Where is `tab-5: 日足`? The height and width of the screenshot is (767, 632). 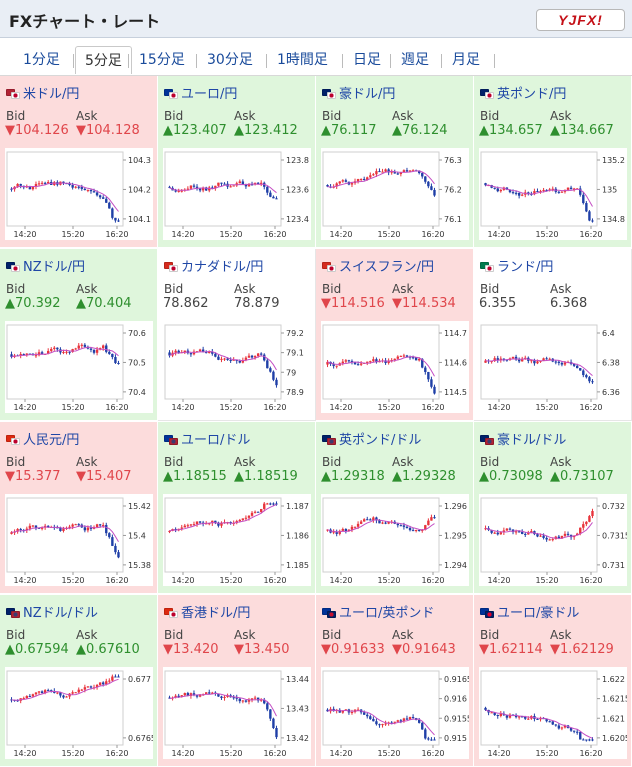
tab-5: 日足 is located at coordinates (367, 60).